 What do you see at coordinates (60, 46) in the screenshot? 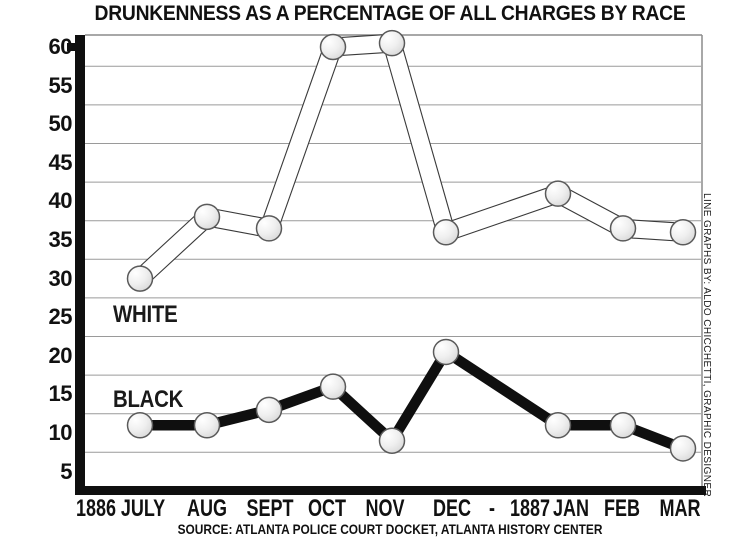
I see `y-tick-label-60: 60` at bounding box center [60, 46].